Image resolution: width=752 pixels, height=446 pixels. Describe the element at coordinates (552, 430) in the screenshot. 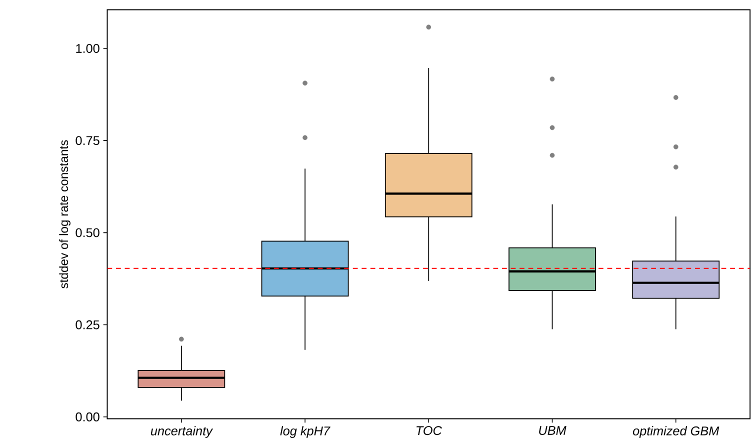

I see `x-tick-label: UBM` at that location.